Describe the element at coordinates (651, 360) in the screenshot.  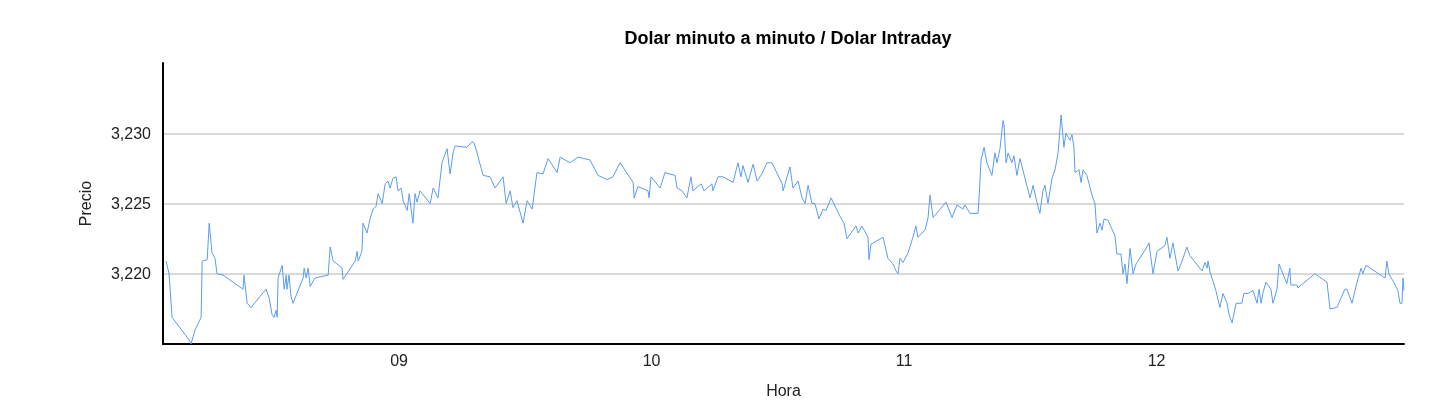
I see `x-tick-label: 10` at that location.